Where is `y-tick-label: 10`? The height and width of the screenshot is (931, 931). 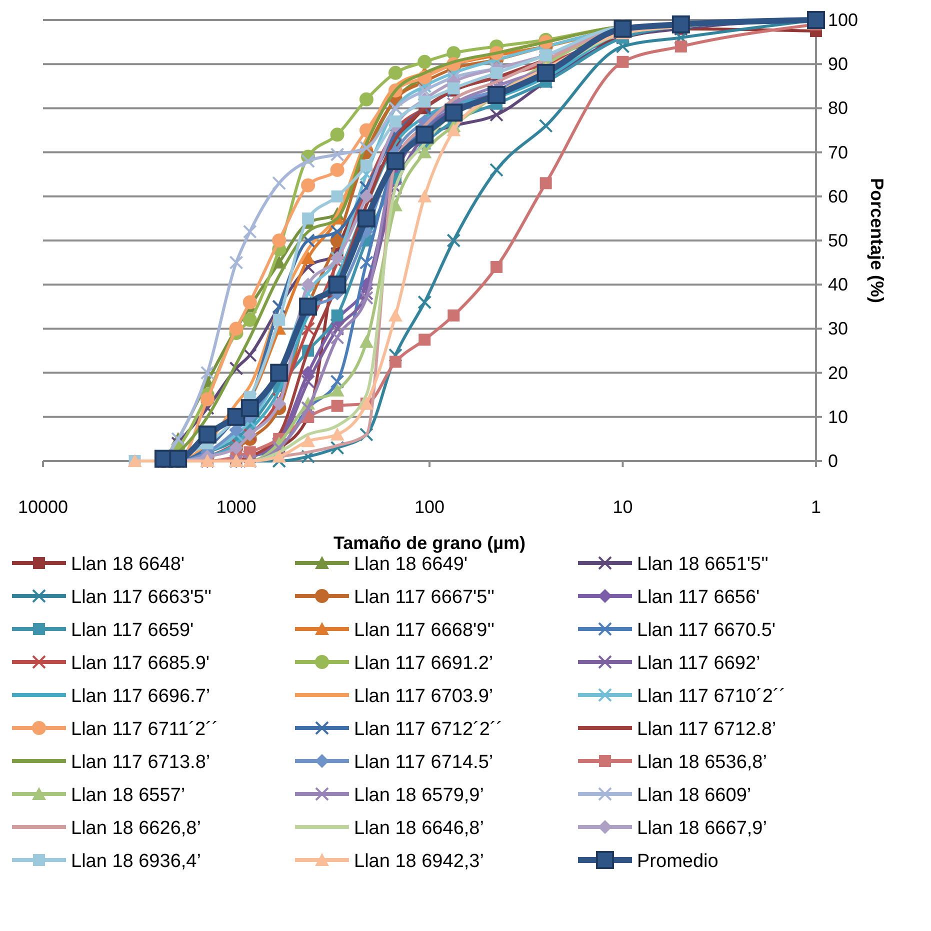
y-tick-label: 10 is located at coordinates (838, 416).